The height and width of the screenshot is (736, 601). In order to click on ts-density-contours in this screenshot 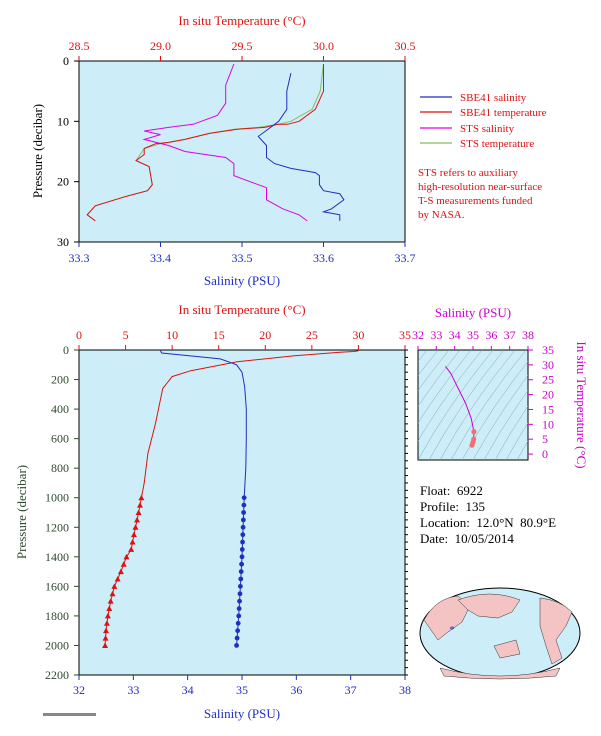, I will do `click(473, 405)`.